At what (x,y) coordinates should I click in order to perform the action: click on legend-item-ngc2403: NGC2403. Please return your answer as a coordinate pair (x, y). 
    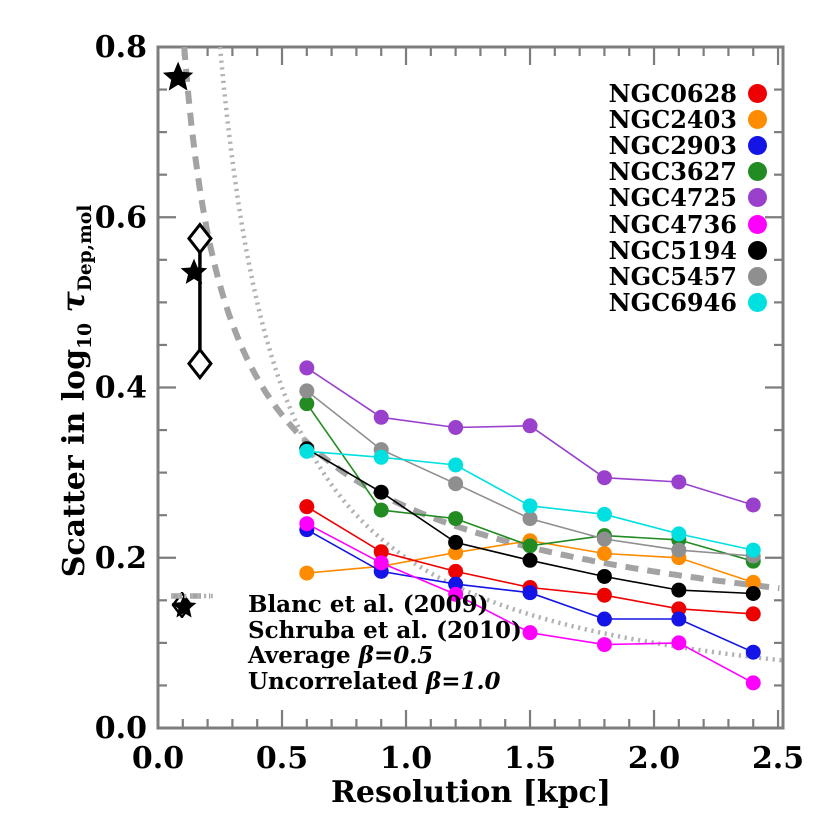
    Looking at the image, I should click on (687, 119).